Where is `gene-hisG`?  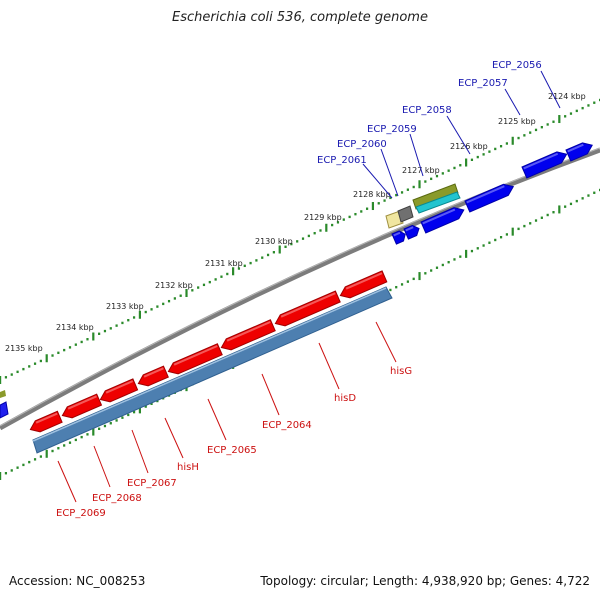 gene-hisG is located at coordinates (363, 284).